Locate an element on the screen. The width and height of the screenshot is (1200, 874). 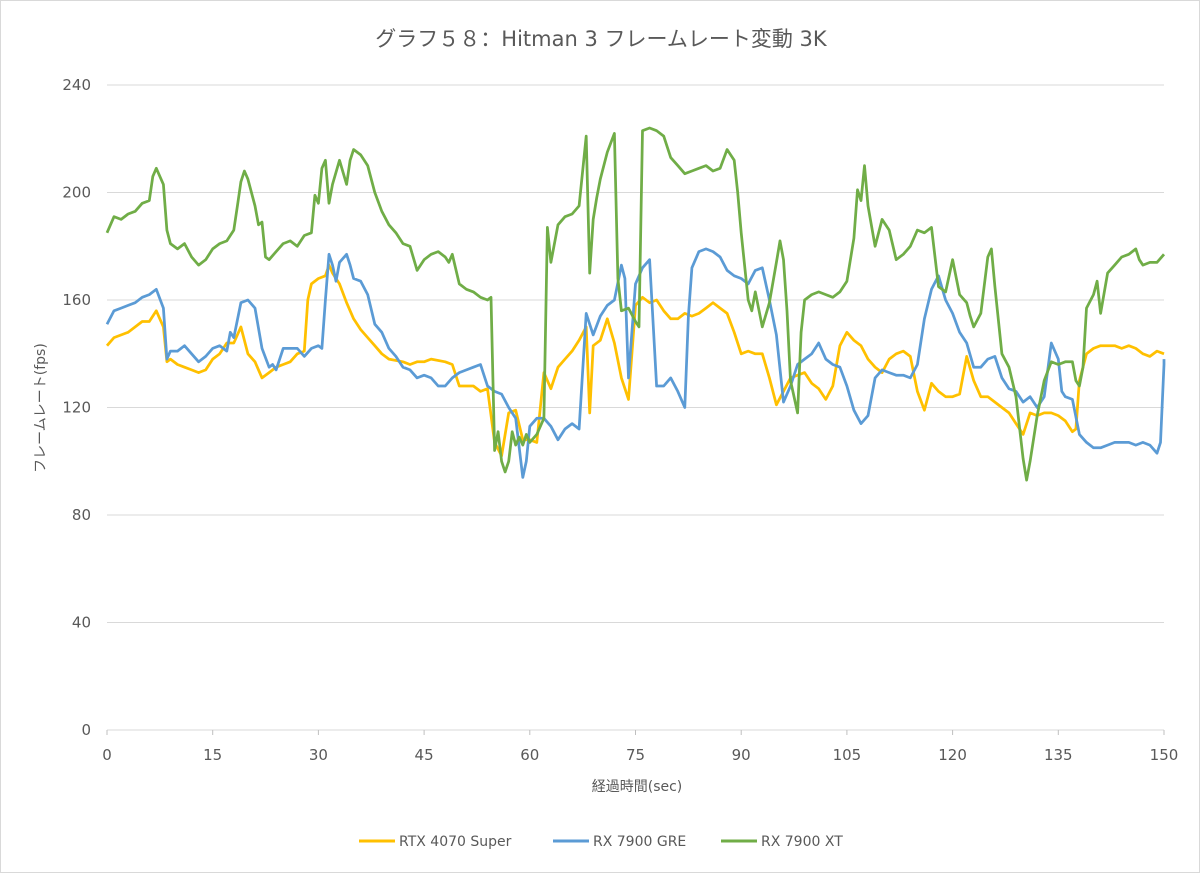
x-tick-label: 105 is located at coordinates (847, 755).